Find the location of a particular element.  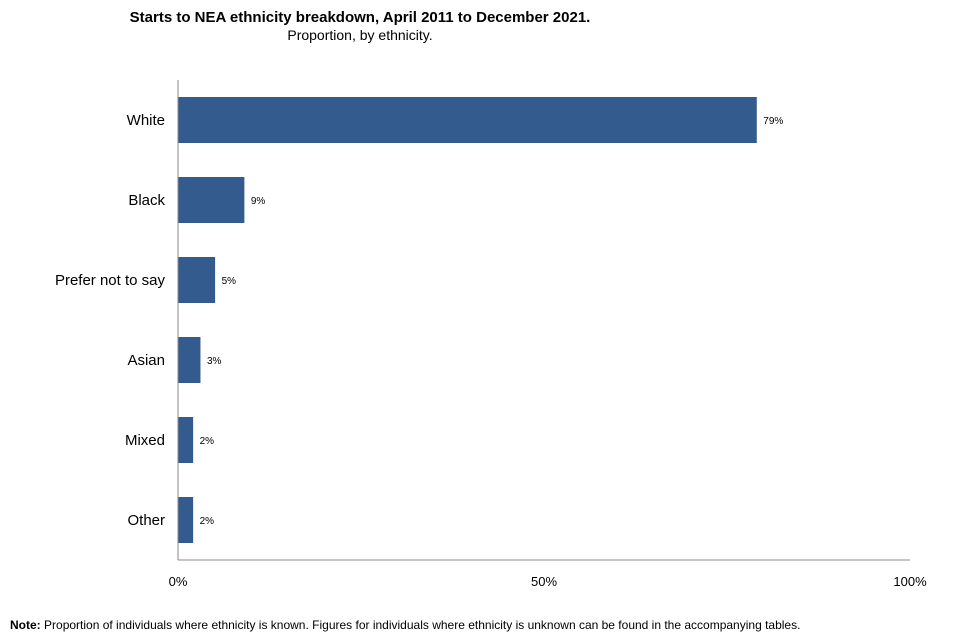

x-tick-label: 100% is located at coordinates (910, 581).